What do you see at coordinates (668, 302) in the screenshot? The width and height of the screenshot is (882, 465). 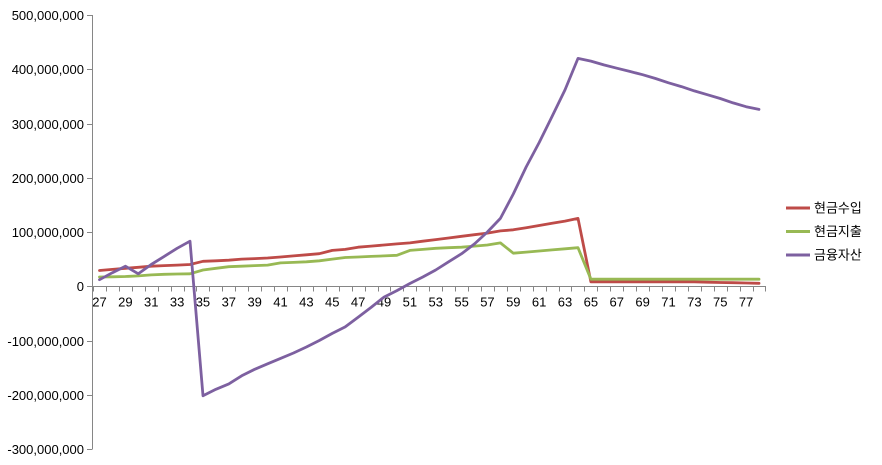 I see `x-tick-label: 71` at bounding box center [668, 302].